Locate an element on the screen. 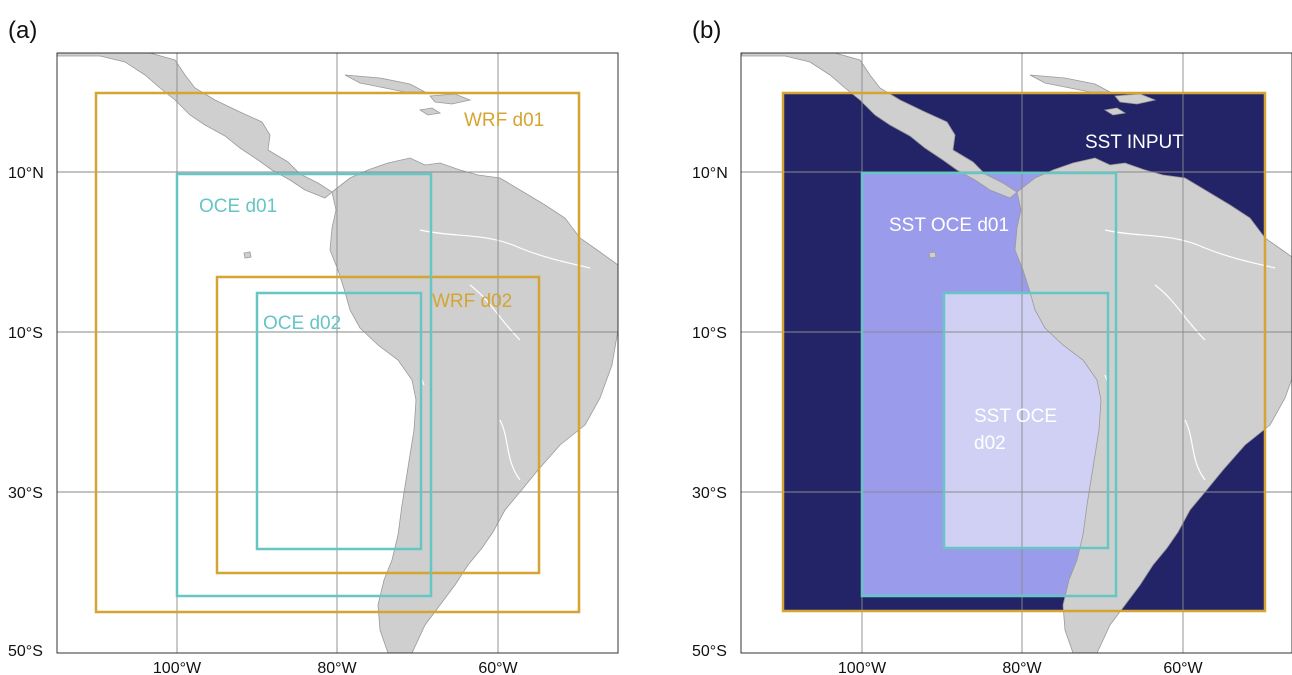 This screenshot has width=1292, height=675. oce-d02-label: OCE d02 is located at coordinates (302, 323).